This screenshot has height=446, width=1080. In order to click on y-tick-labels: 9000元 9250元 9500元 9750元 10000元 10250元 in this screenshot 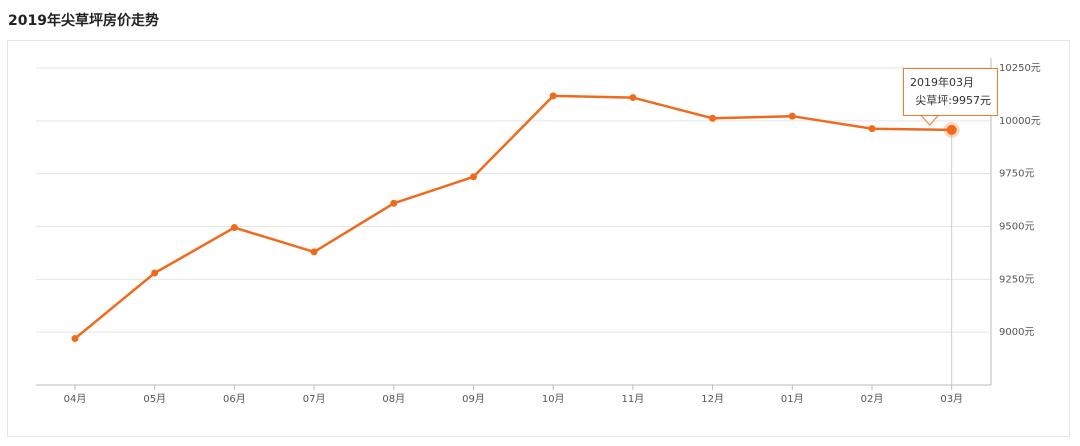, I will do `click(1020, 200)`.